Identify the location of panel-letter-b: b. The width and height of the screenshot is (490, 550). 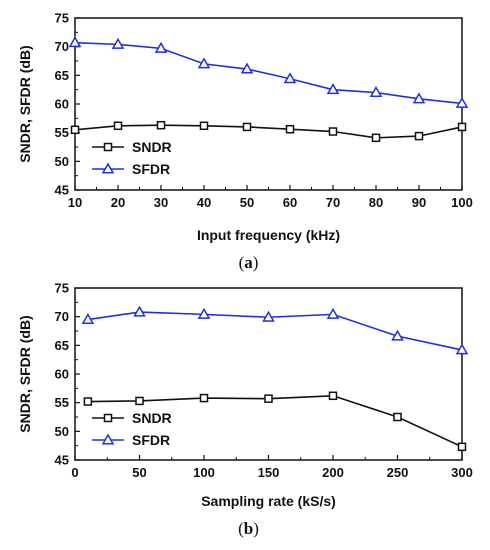
(248, 528).